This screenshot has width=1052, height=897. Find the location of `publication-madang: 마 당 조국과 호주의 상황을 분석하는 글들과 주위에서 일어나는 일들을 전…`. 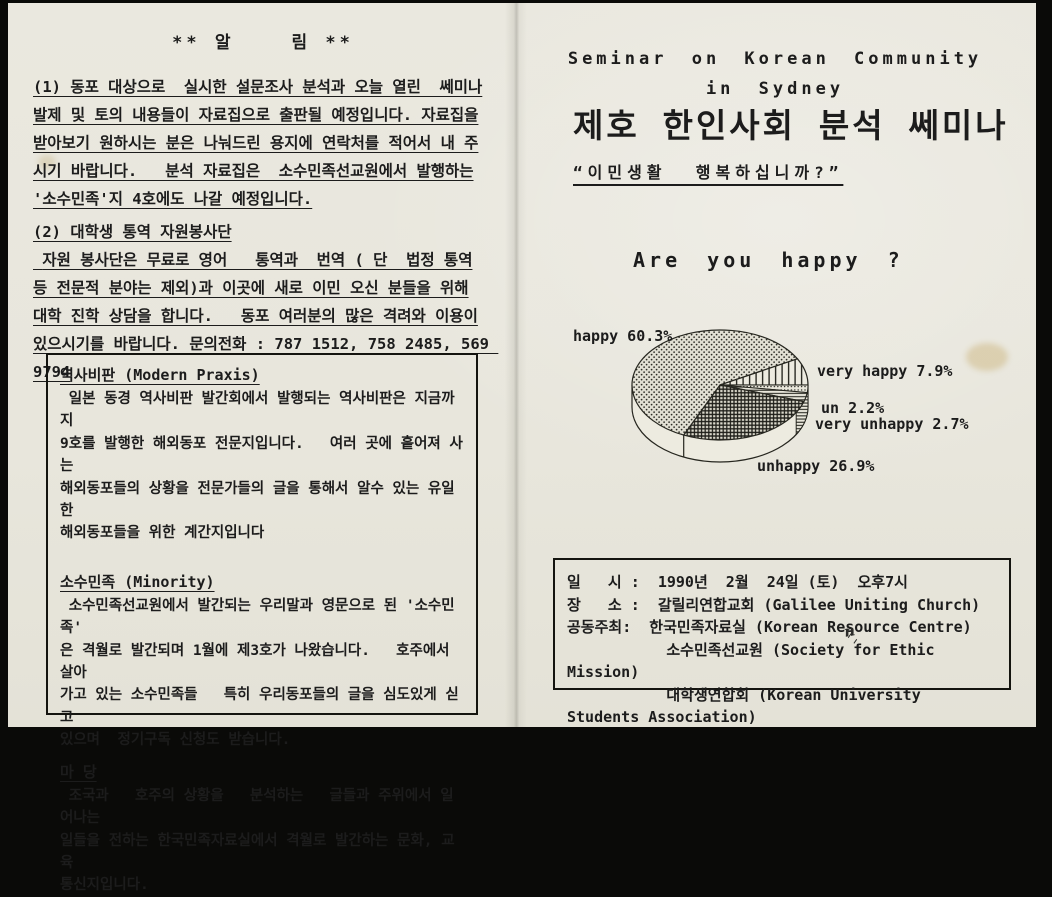

publication-madang: 마 당 조국과 호주의 상황을 분석하는 글들과 주위에서 일어나는 일들을 전… is located at coordinates (262, 829).